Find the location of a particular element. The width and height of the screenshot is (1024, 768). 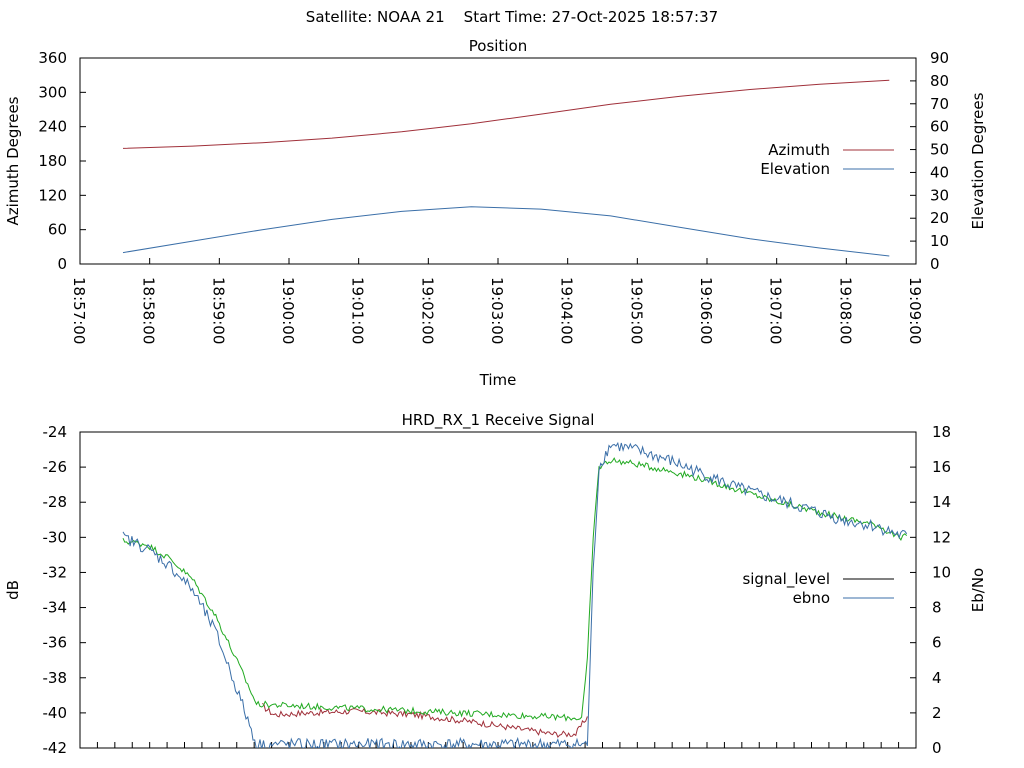

signal-y2-tick-label: 12 is located at coordinates (941, 537).